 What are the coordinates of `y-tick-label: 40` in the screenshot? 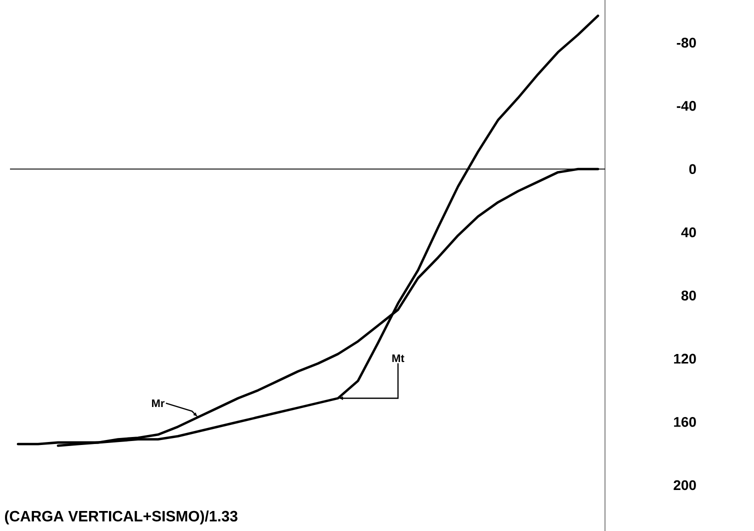 It's located at (688, 232).